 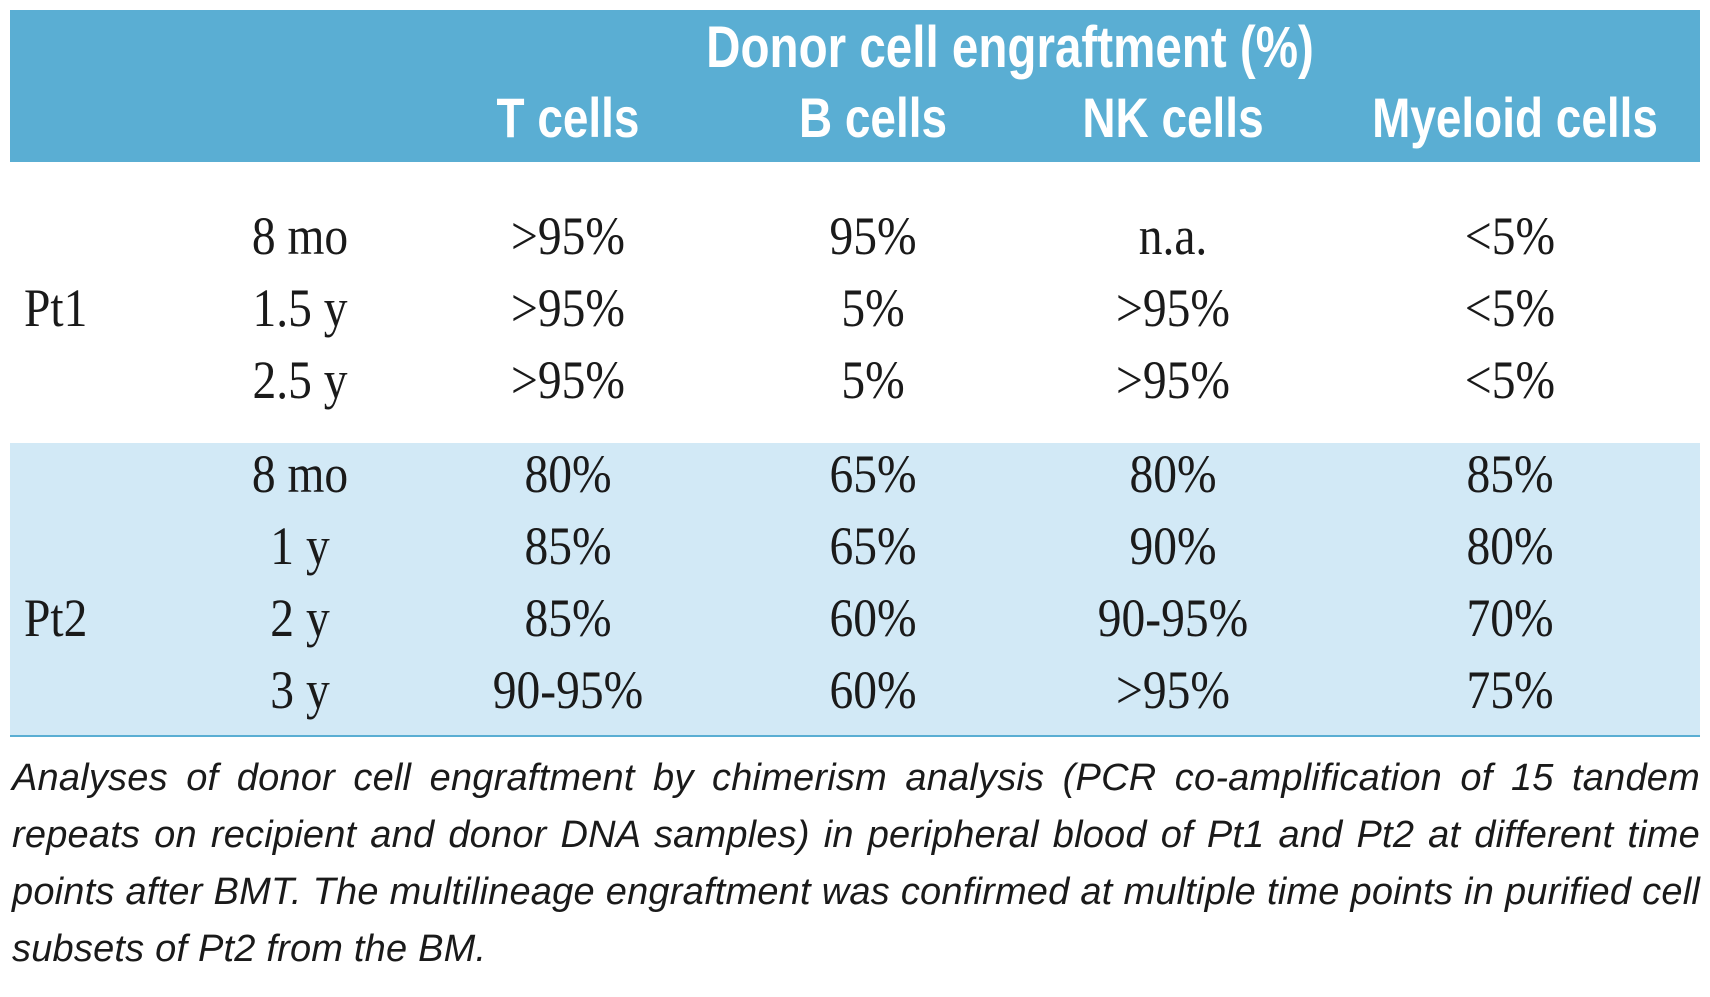 What do you see at coordinates (873, 236) in the screenshot?
I see `value-cell: 95%` at bounding box center [873, 236].